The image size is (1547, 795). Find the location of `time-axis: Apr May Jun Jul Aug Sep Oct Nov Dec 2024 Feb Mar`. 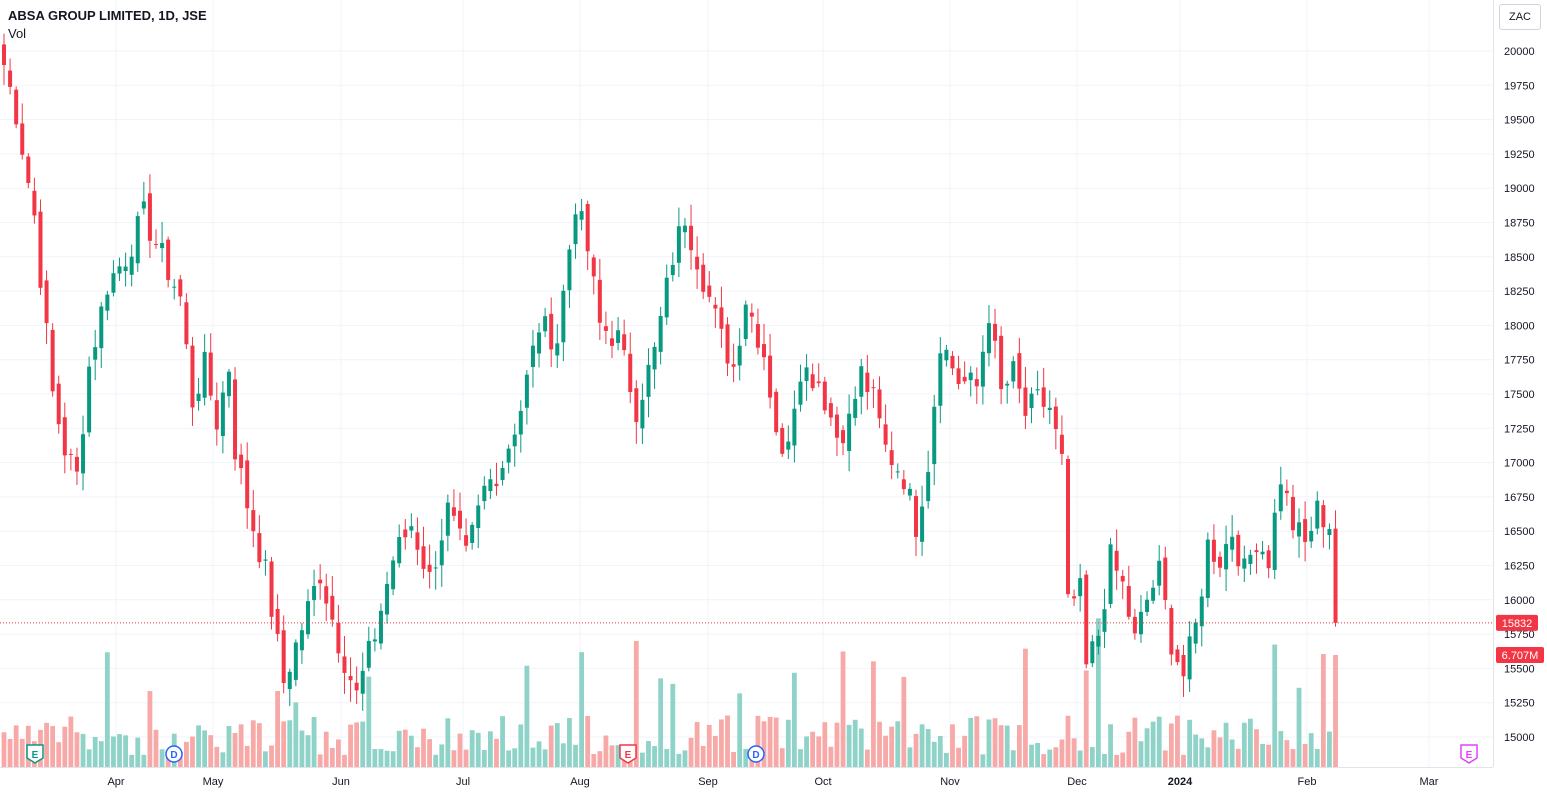

time-axis: Apr May Jun Jul Aug Sep Oct Nov Dec 2024 Feb Mar is located at coordinates (772, 782).